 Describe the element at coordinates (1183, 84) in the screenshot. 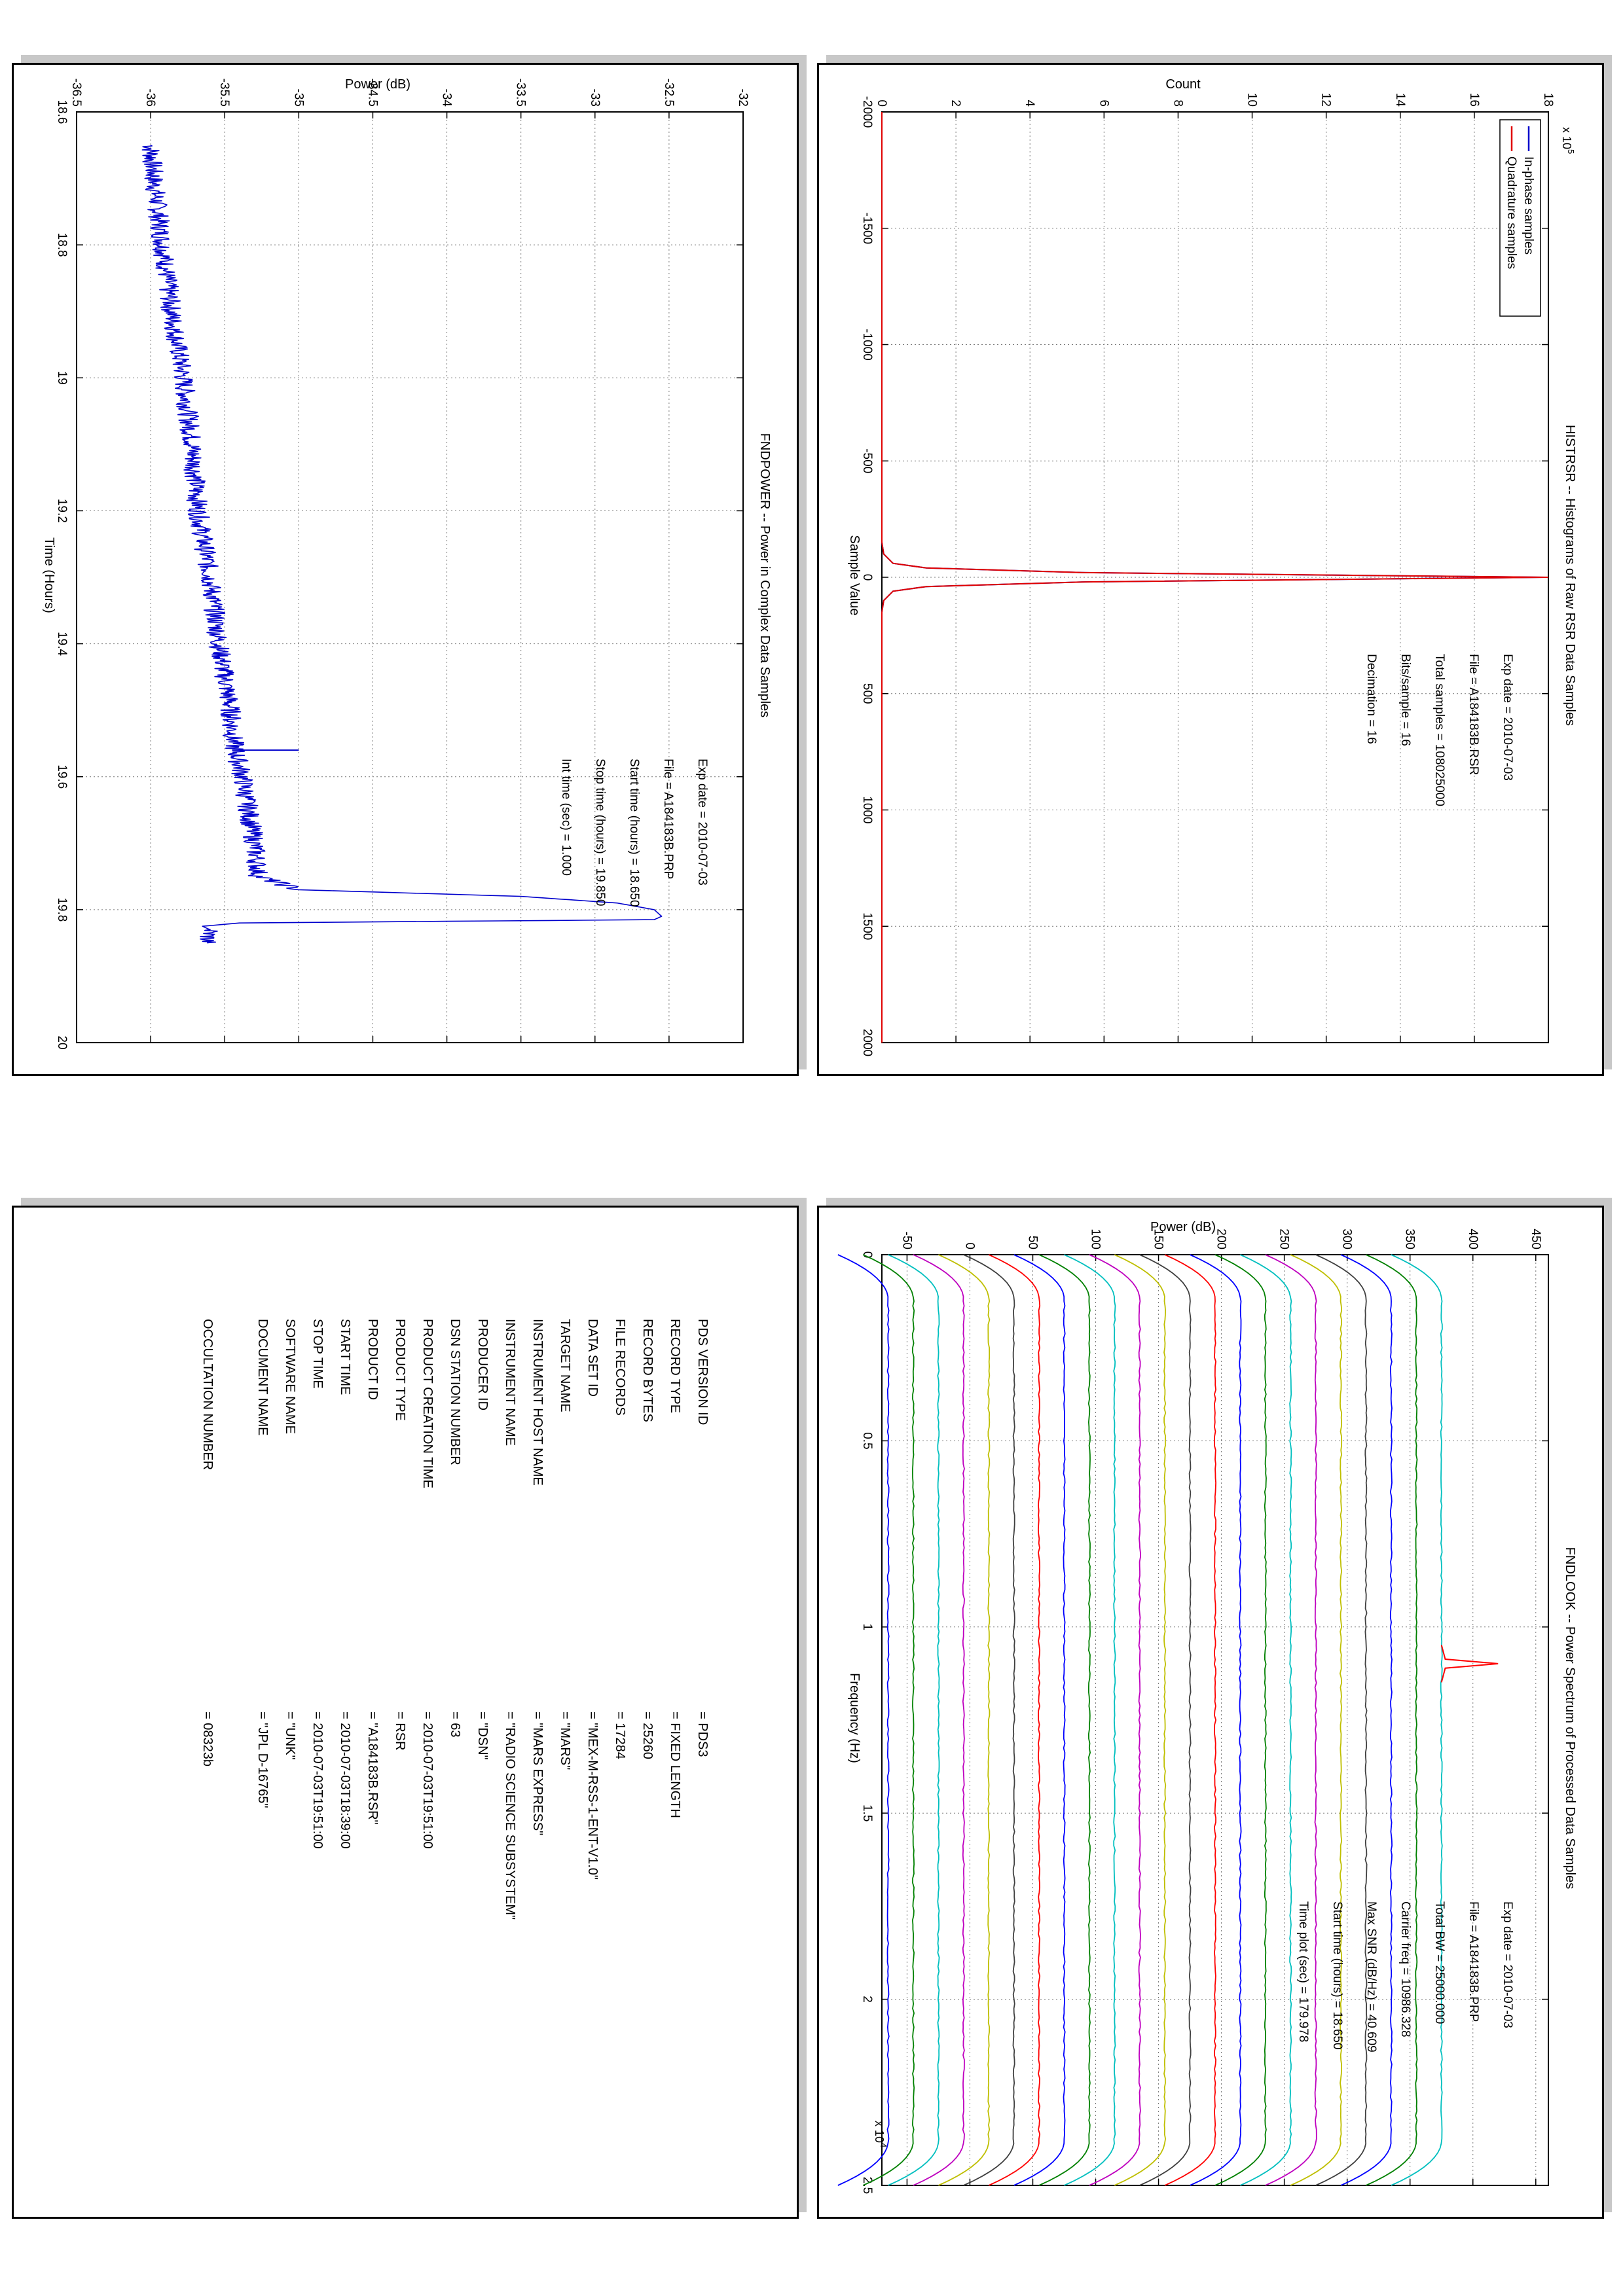

I see `histrsr-ylabel: Count` at that location.